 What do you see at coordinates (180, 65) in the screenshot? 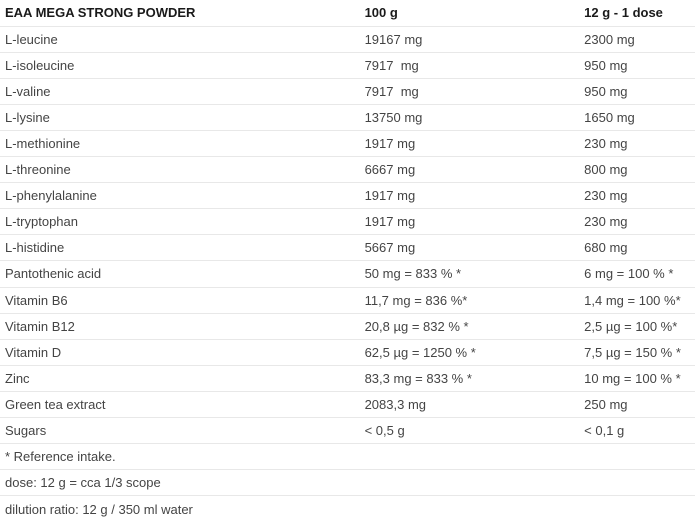
I see `nutrient-name: L-isoleucine` at bounding box center [180, 65].